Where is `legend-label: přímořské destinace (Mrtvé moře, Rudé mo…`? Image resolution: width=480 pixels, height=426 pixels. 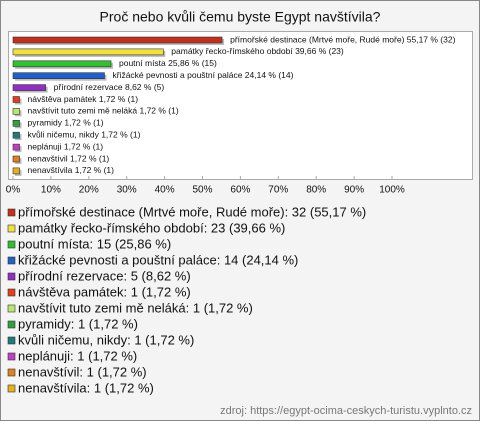
legend-label: přímořské destinace (Mrtvé moře, Rudé mo… is located at coordinates (192, 211).